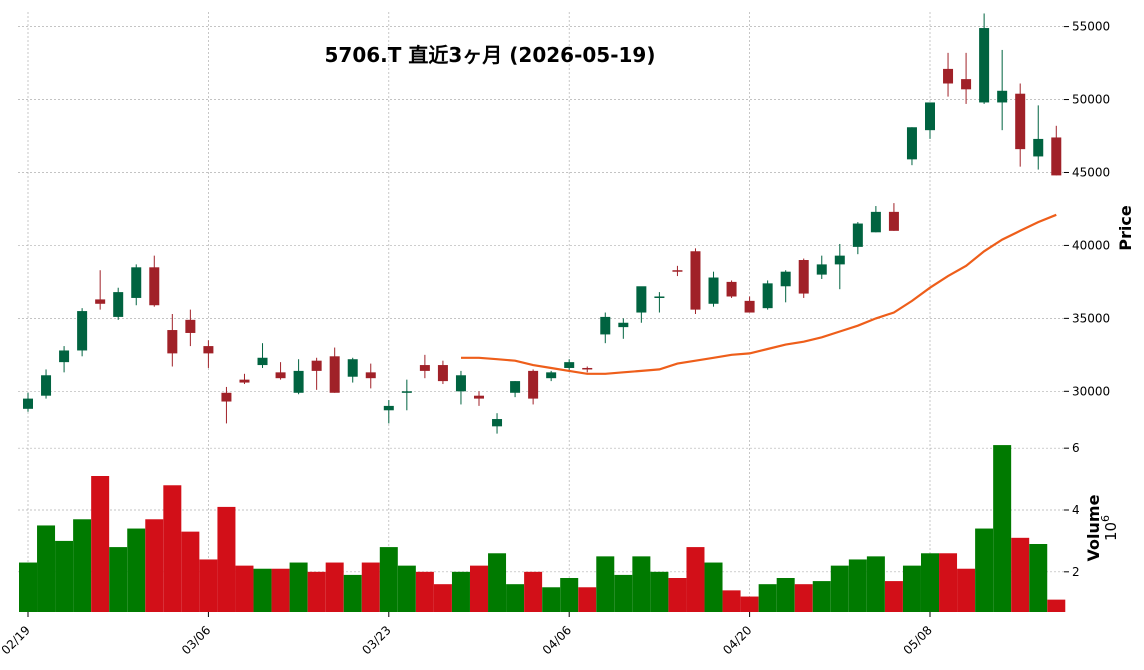  Describe the element at coordinates (467, 634) in the screenshot. I see `date-axis-ticks: 02/19 03/06 03/23 04/06 04/20 05/08` at that location.